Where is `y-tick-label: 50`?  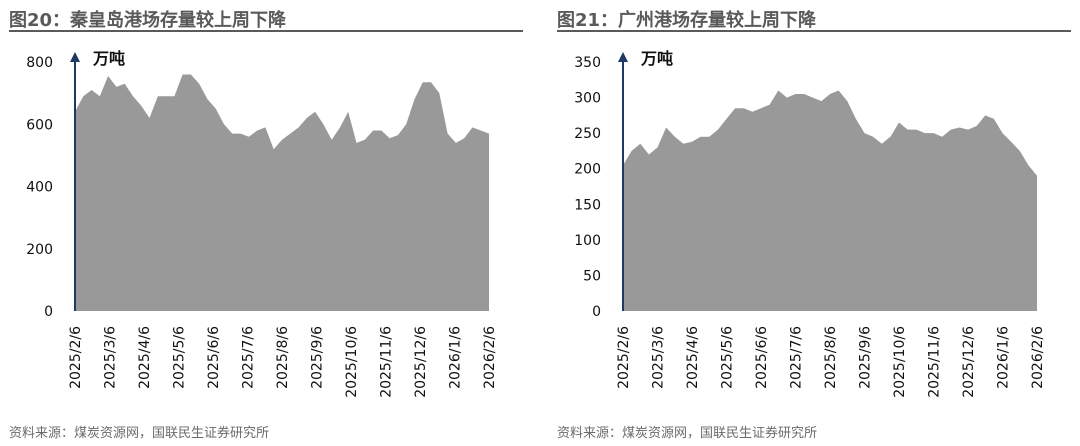 y-tick-label: 50 is located at coordinates (592, 276).